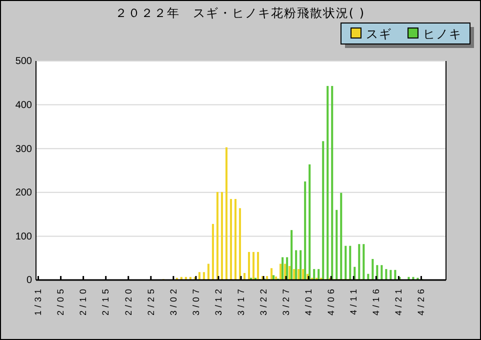 This screenshot has width=481, height=340. I want to click on y-tick-label: 500, so click(23, 62).